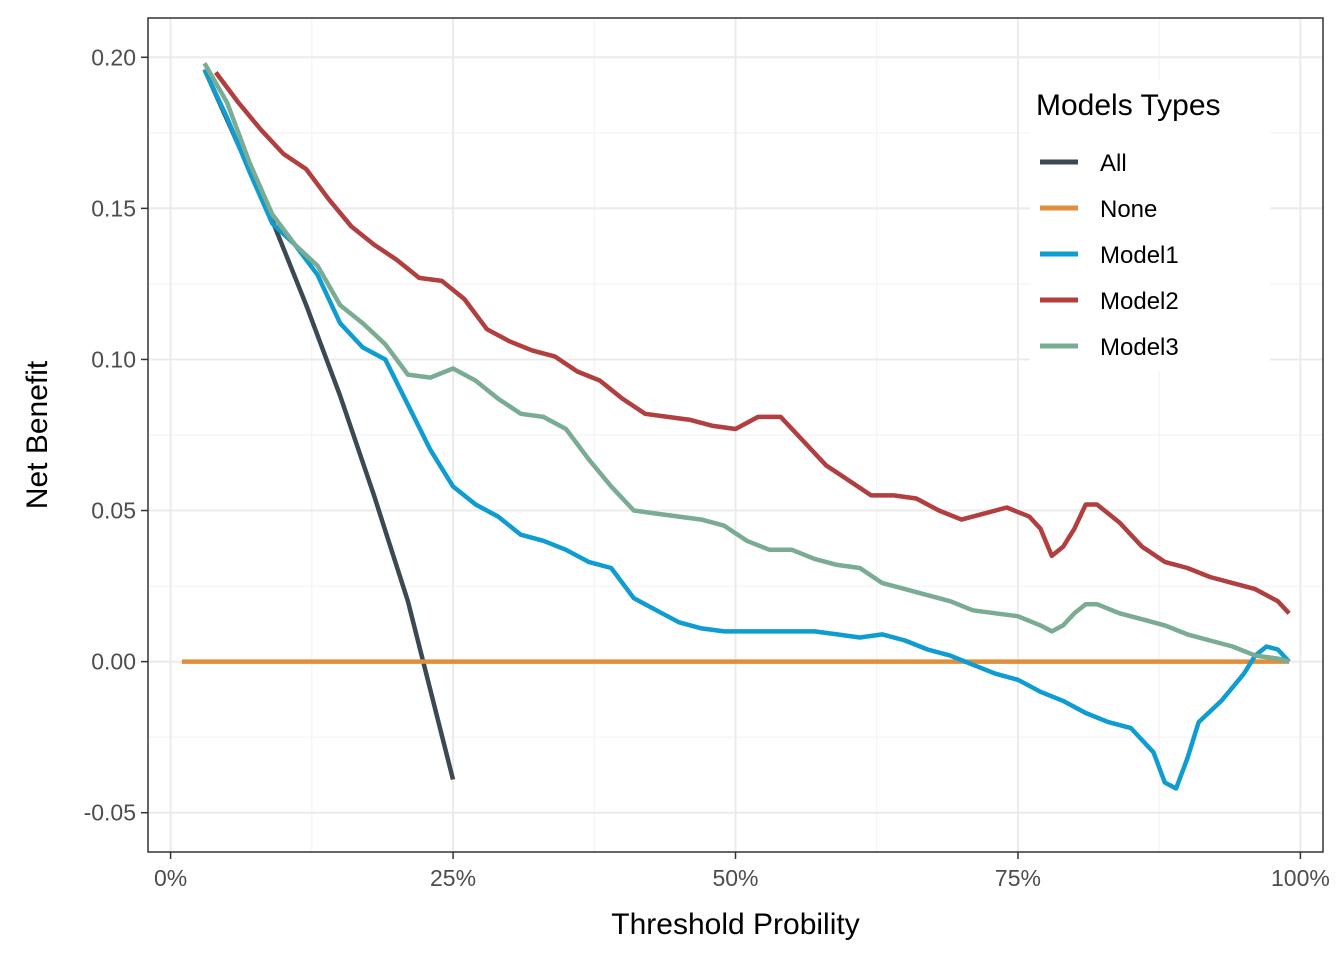  What do you see at coordinates (110, 813) in the screenshot?
I see `y-tick-label: -0.05` at bounding box center [110, 813].